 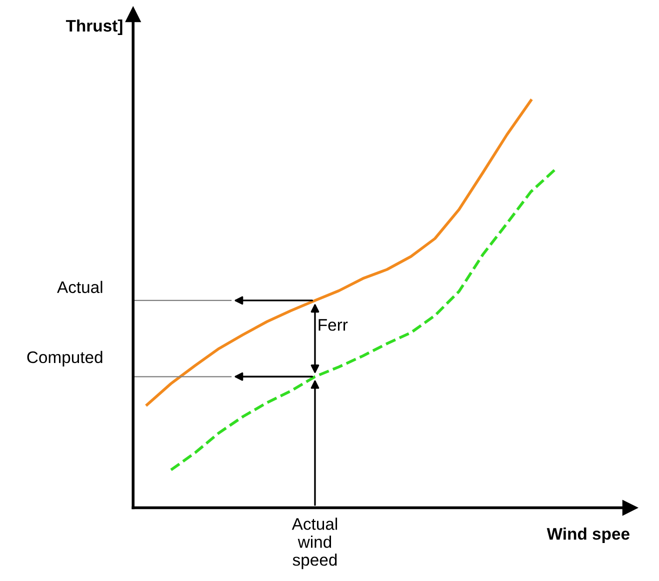 What do you see at coordinates (315, 544) in the screenshot?
I see `text: Actual wind speed` at bounding box center [315, 544].